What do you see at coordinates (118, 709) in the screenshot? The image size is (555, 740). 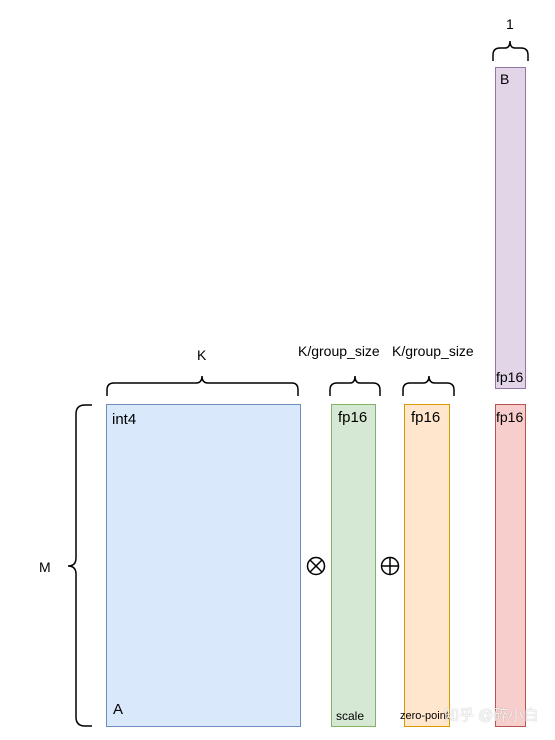 I see `matrix-a-name: A` at bounding box center [118, 709].